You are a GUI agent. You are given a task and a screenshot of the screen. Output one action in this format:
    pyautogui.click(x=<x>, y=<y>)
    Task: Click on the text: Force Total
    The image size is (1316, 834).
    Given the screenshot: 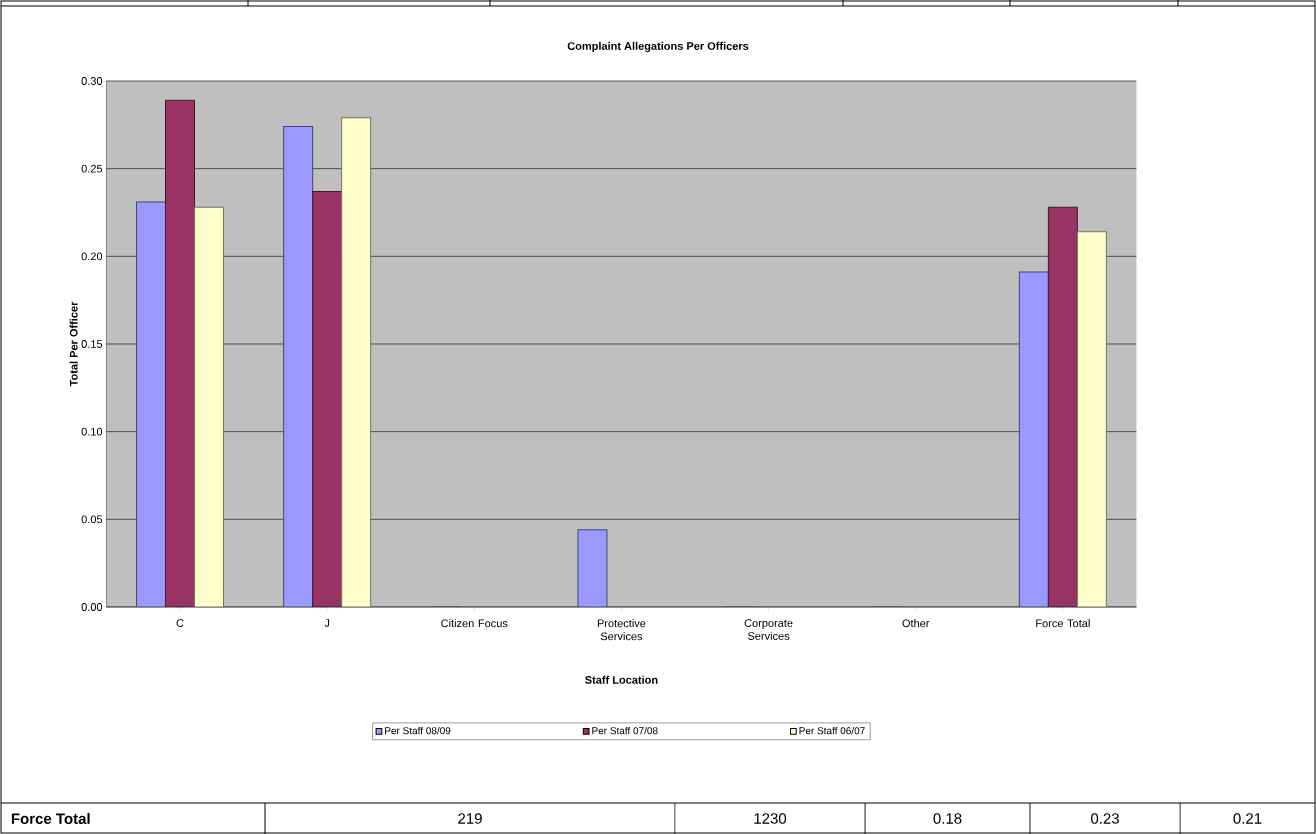 What is the action you would take?
    pyautogui.click(x=50, y=818)
    